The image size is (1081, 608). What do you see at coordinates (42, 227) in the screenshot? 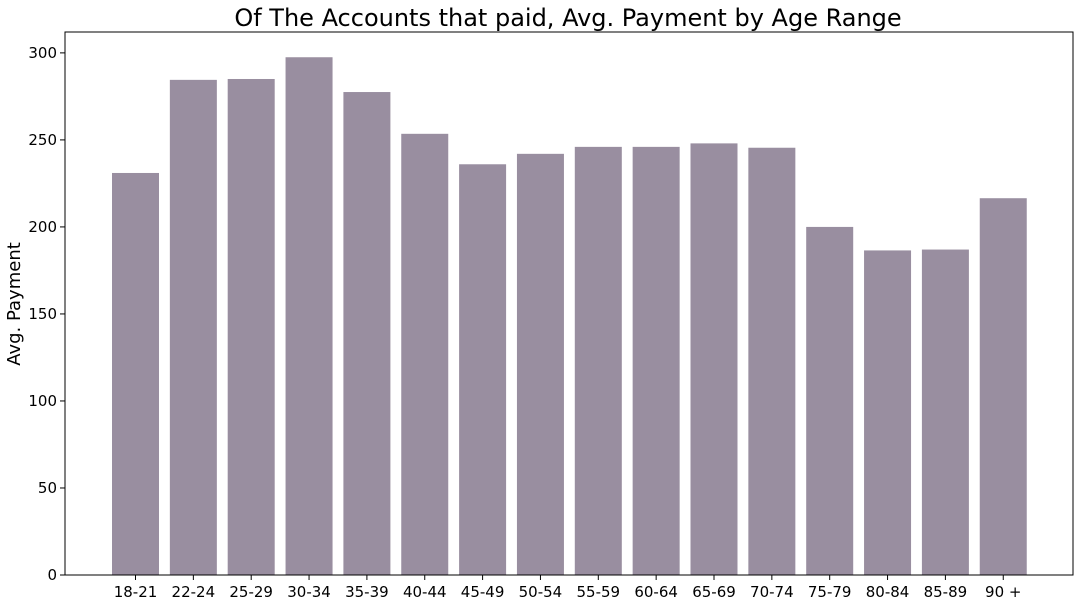
I see `y-tick-label: 200` at bounding box center [42, 227].